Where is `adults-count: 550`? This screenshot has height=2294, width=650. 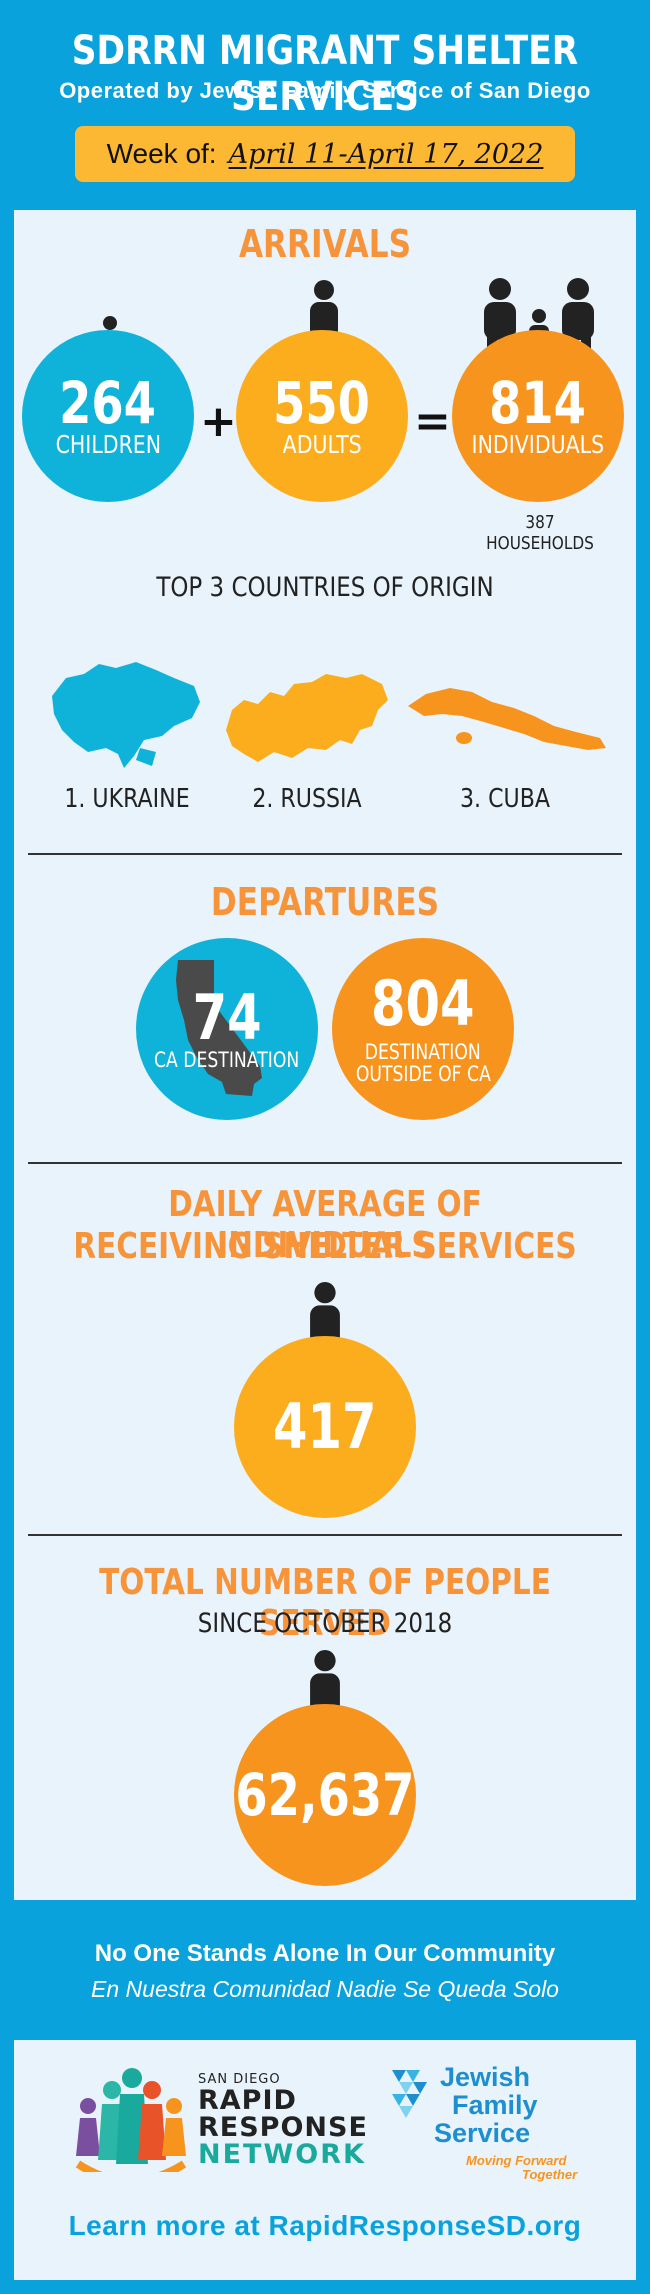 adults-count: 550 is located at coordinates (322, 402).